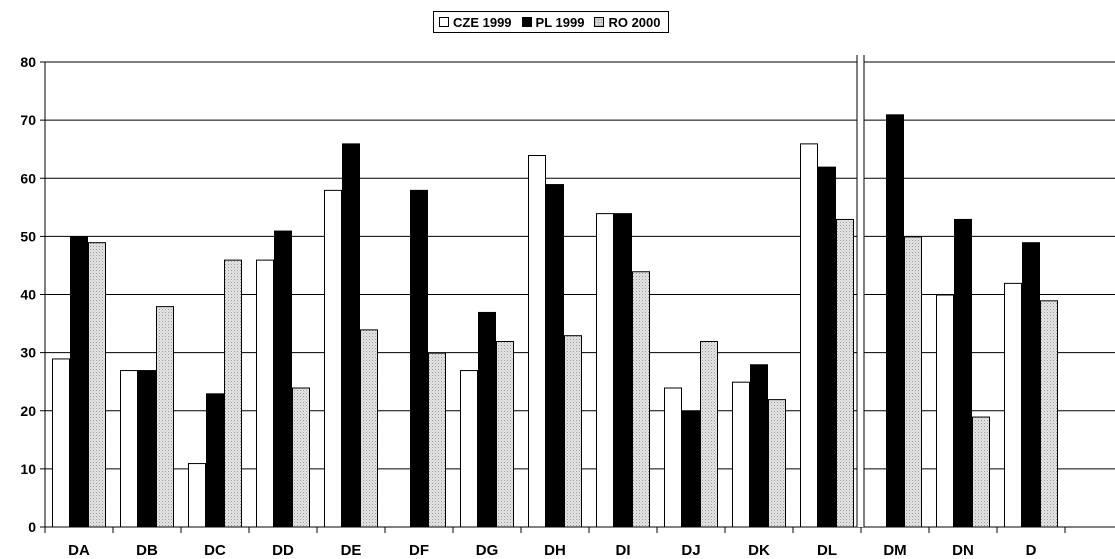  Describe the element at coordinates (1031, 385) in the screenshot. I see `bar-pl-d` at that location.